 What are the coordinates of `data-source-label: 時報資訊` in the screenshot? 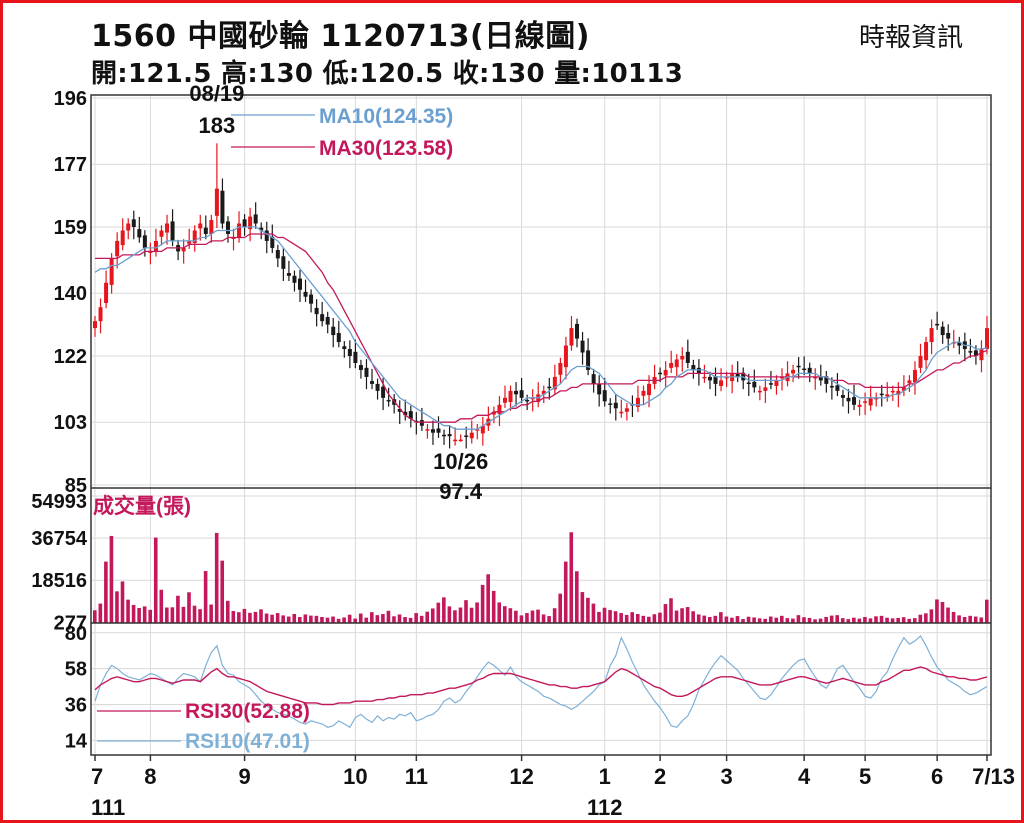 It's located at (911, 38).